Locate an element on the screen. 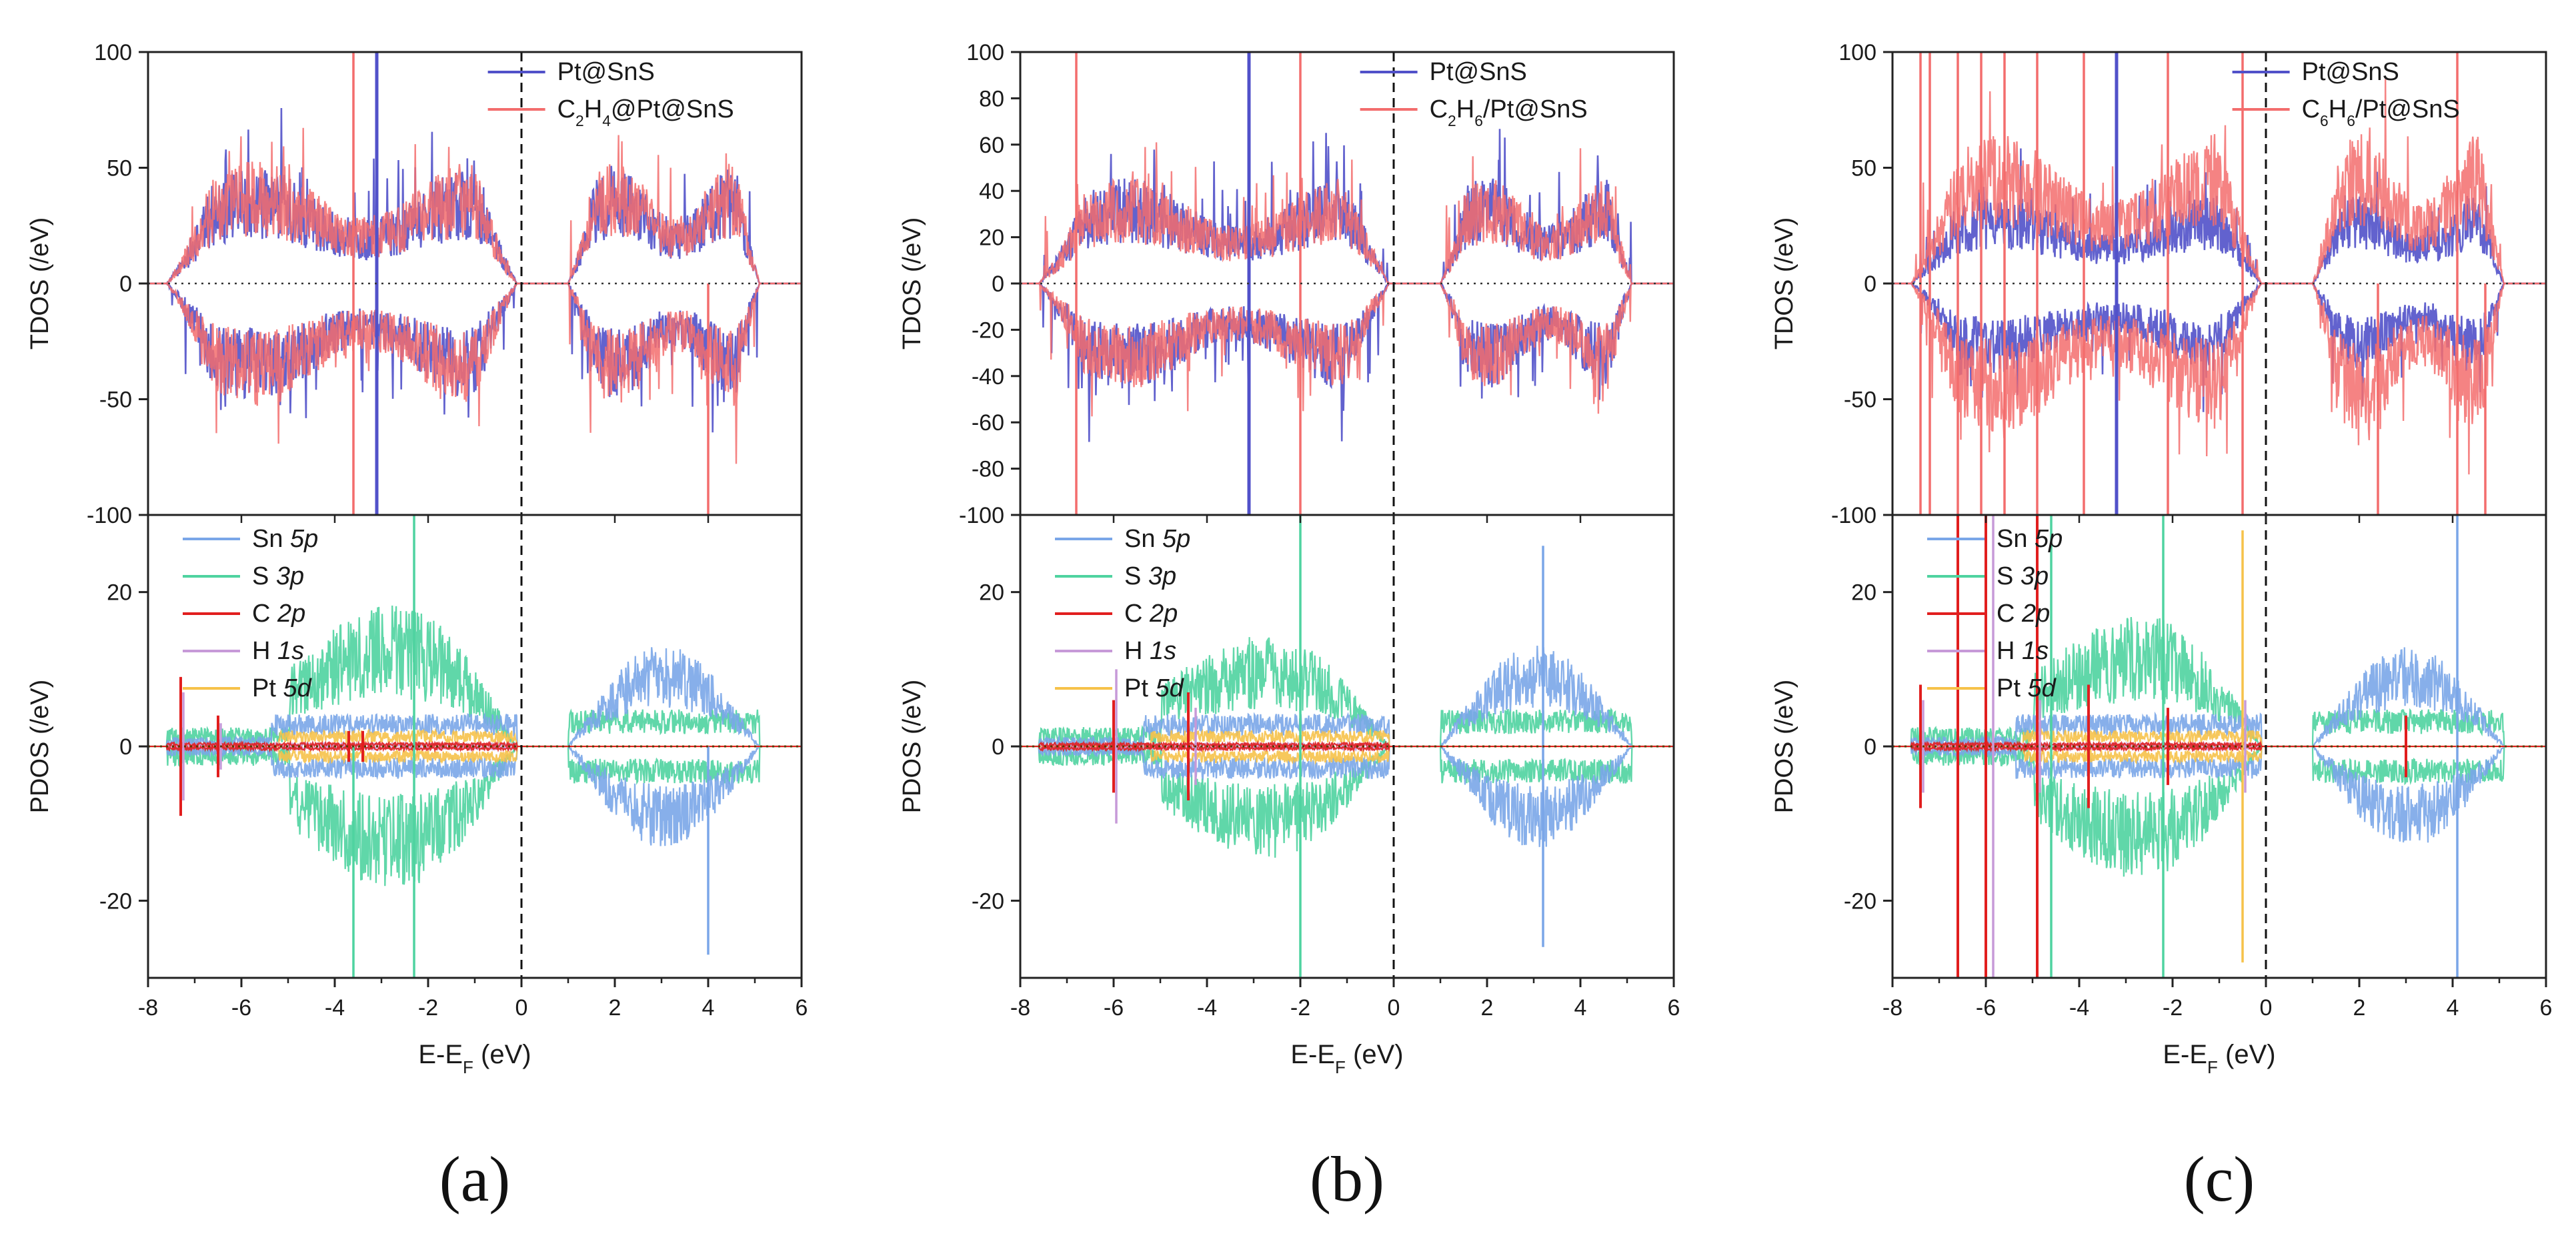 The image size is (2576, 1242). tdos-line-adsorbed-spin-up is located at coordinates (2219, 182).